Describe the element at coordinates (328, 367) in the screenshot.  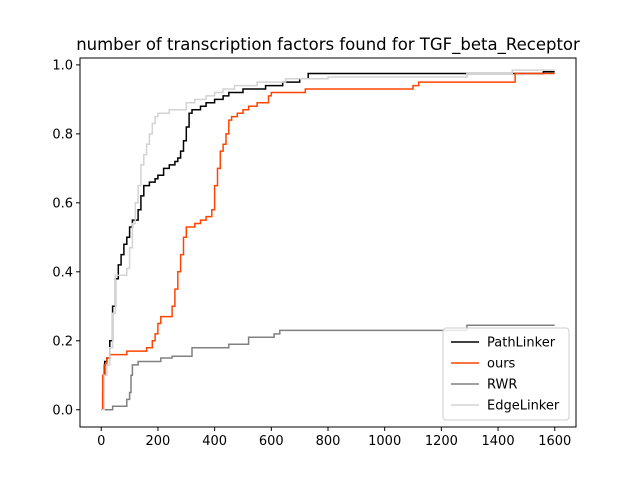
I see `series-line-rwr` at that location.